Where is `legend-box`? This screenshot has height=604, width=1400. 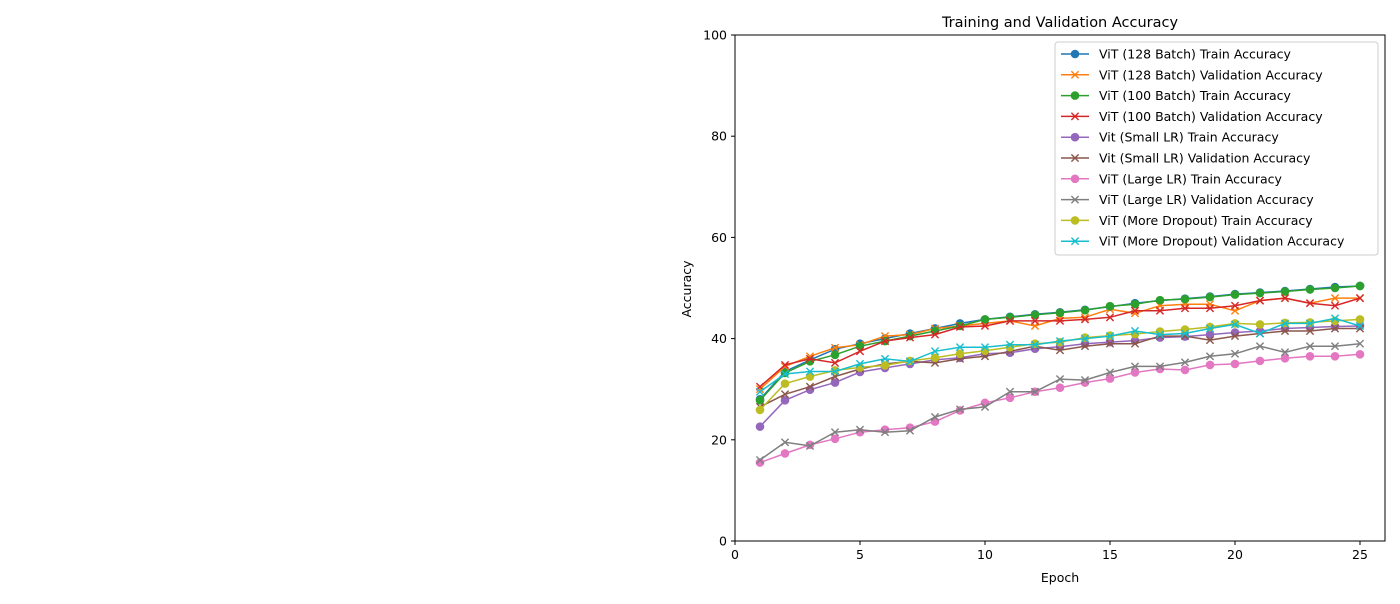 legend-box is located at coordinates (1216, 148).